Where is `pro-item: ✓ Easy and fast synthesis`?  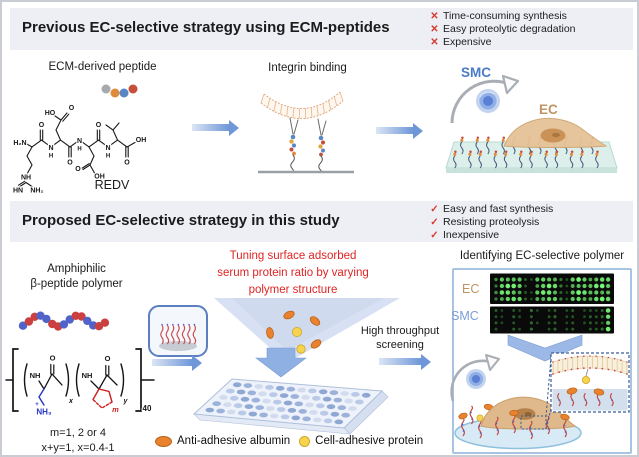 pro-item: ✓ Easy and fast synthesis is located at coordinates (489, 209).